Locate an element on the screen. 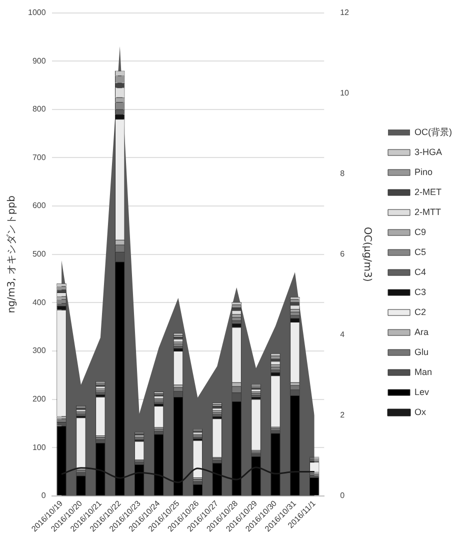 Image resolution: width=456 pixels, height=539 pixels. line-series is located at coordinates (188, 475).